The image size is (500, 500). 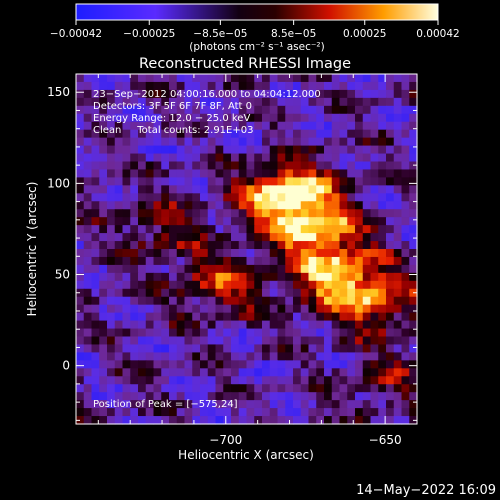 What do you see at coordinates (225, 440) in the screenshot?
I see `x-tick-label: −700` at bounding box center [225, 440].